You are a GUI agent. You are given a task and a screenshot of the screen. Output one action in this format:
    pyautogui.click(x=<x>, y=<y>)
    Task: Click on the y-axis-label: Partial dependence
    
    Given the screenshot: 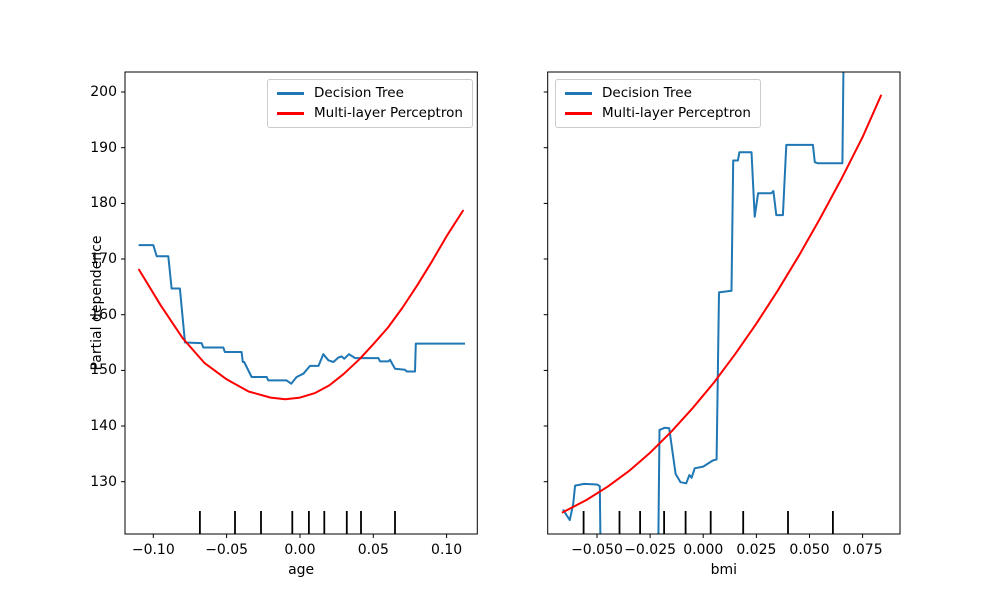 What is the action you would take?
    pyautogui.click(x=97, y=303)
    